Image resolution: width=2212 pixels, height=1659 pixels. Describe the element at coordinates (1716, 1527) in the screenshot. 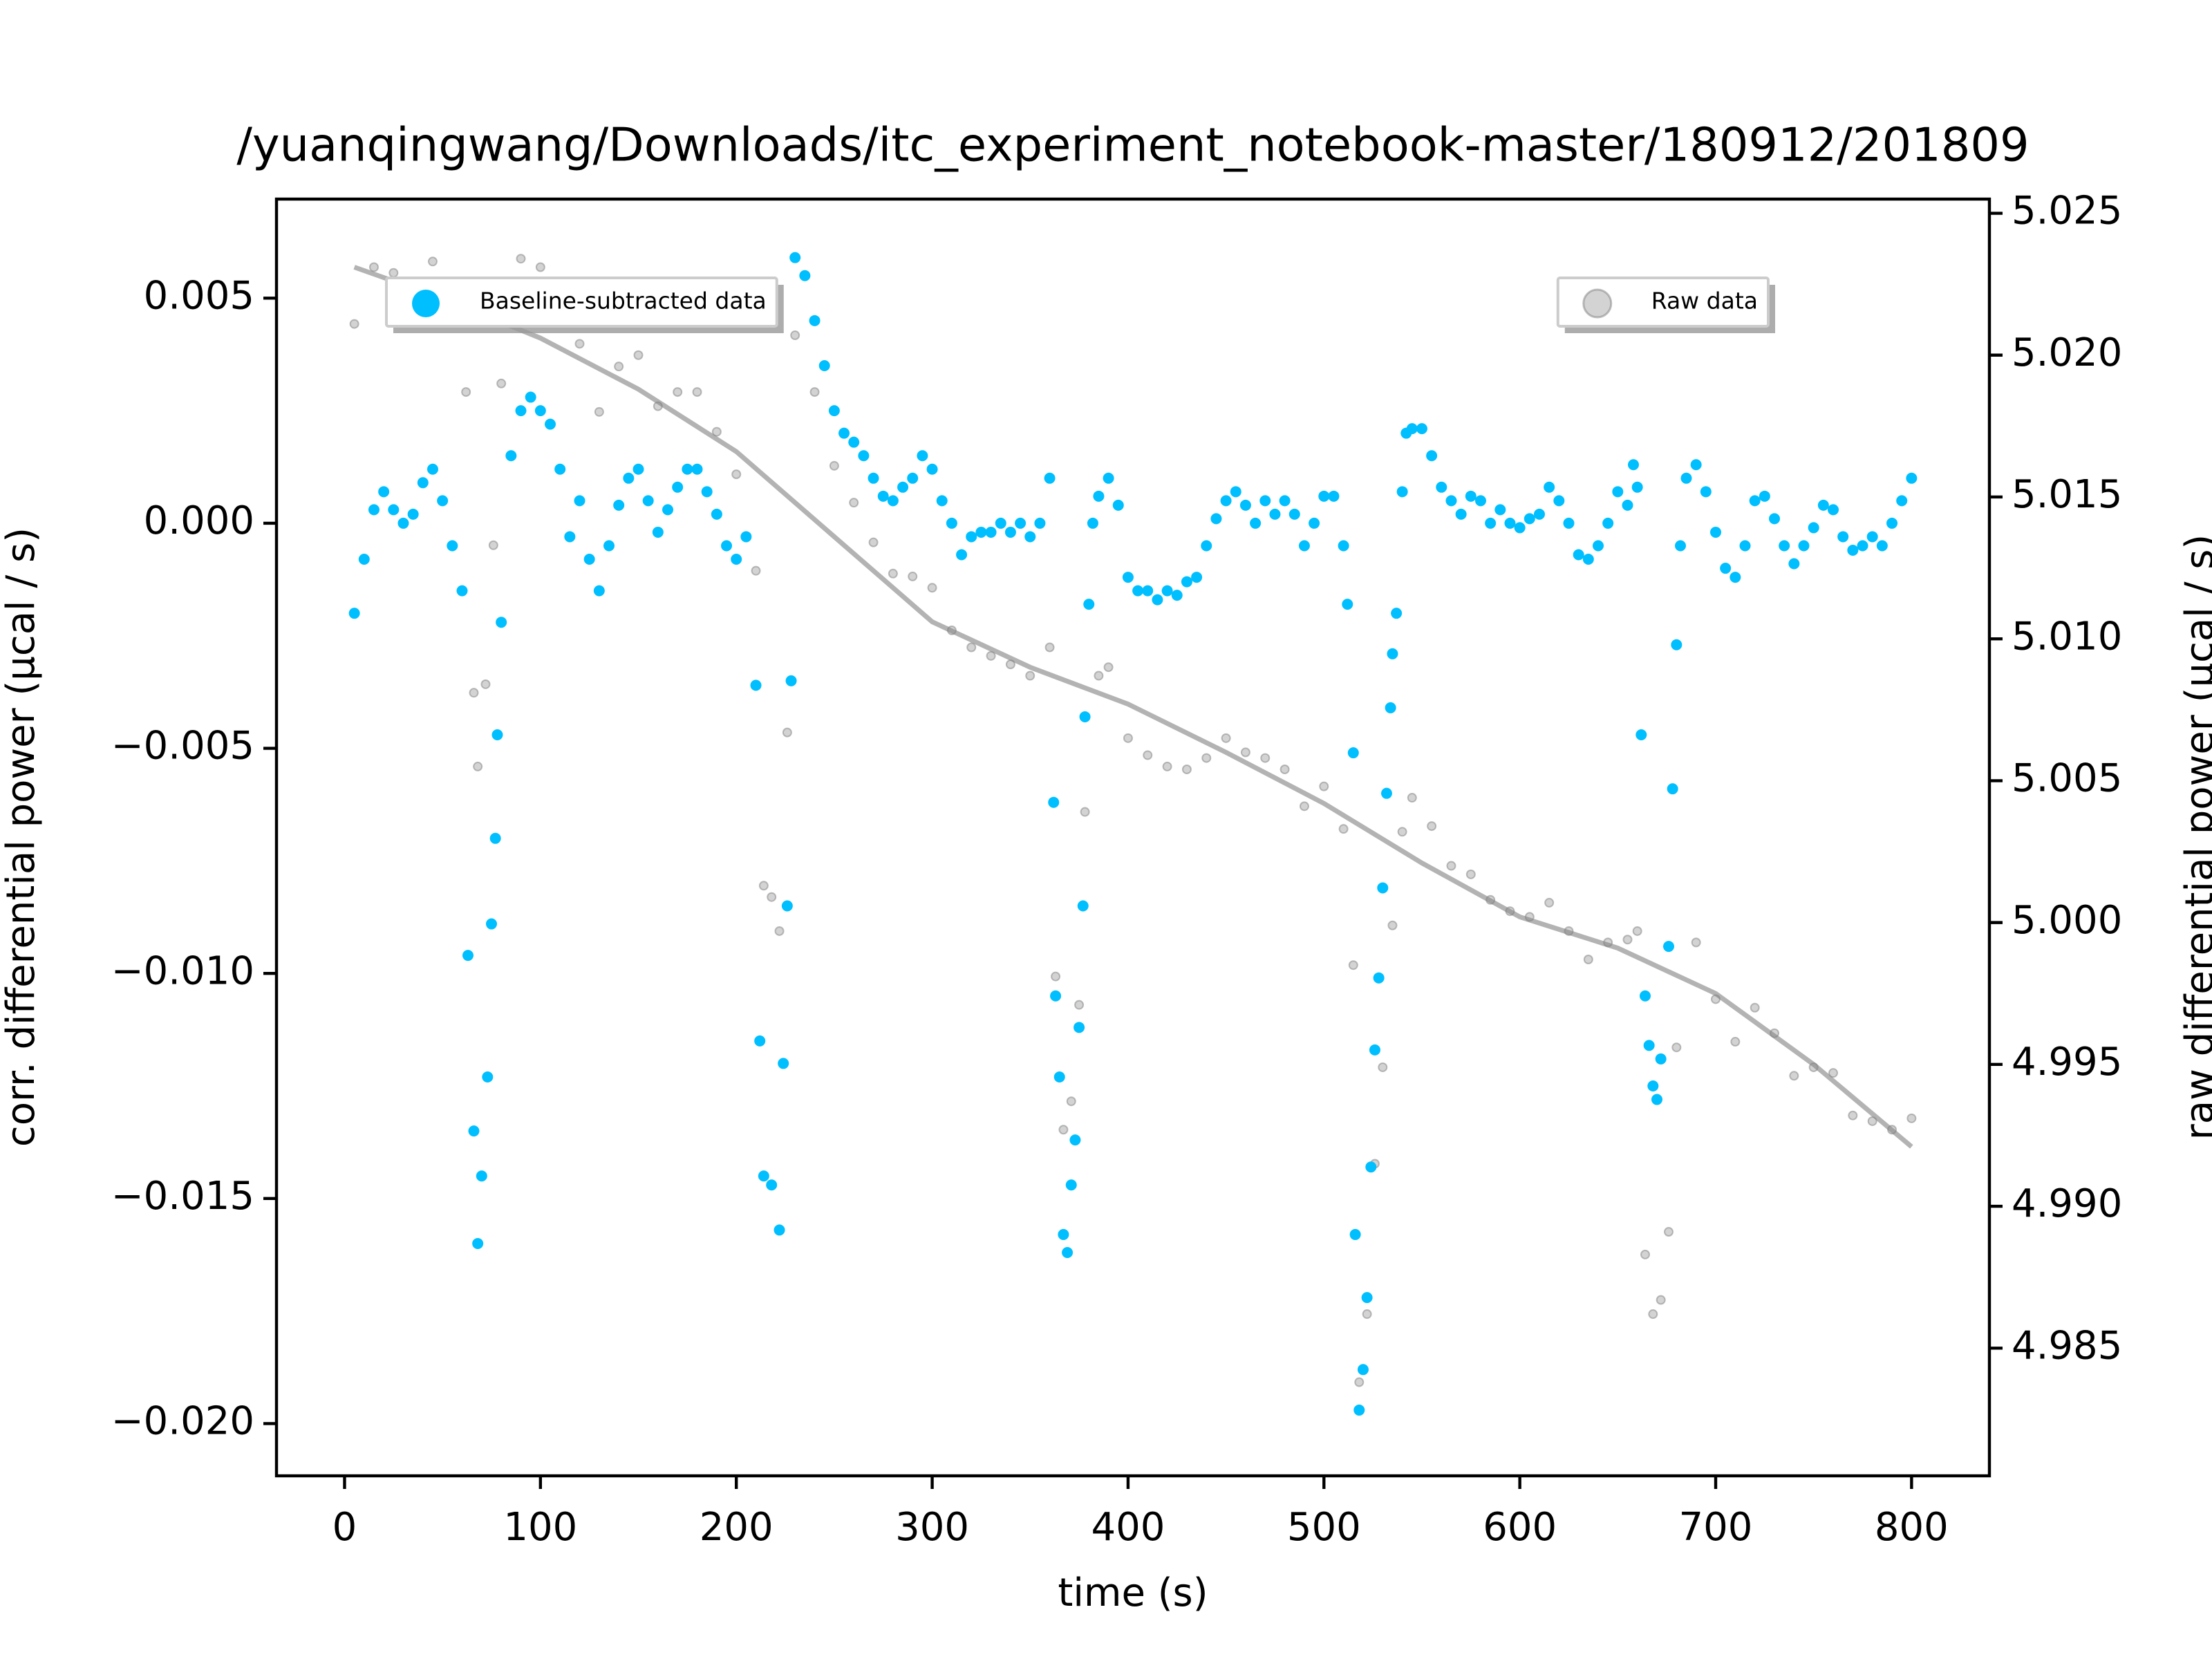

I see `x-tick-label: 700` at that location.